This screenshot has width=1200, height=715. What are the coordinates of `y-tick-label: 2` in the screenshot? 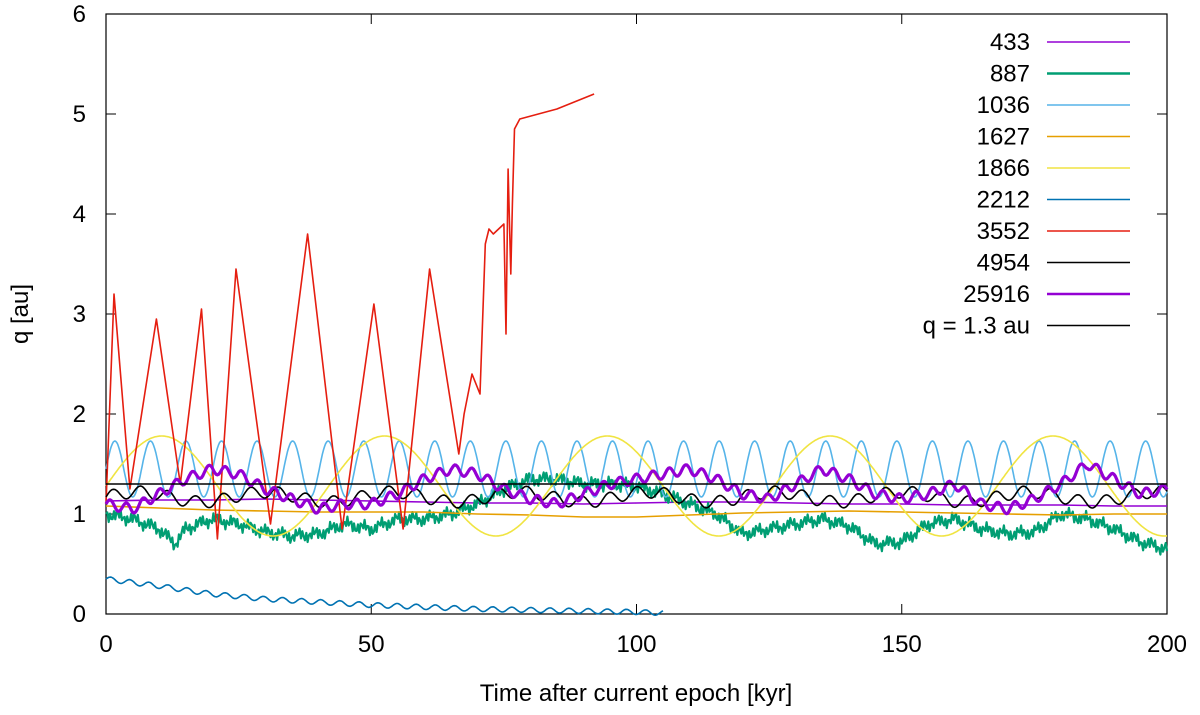 It's located at (79, 414).